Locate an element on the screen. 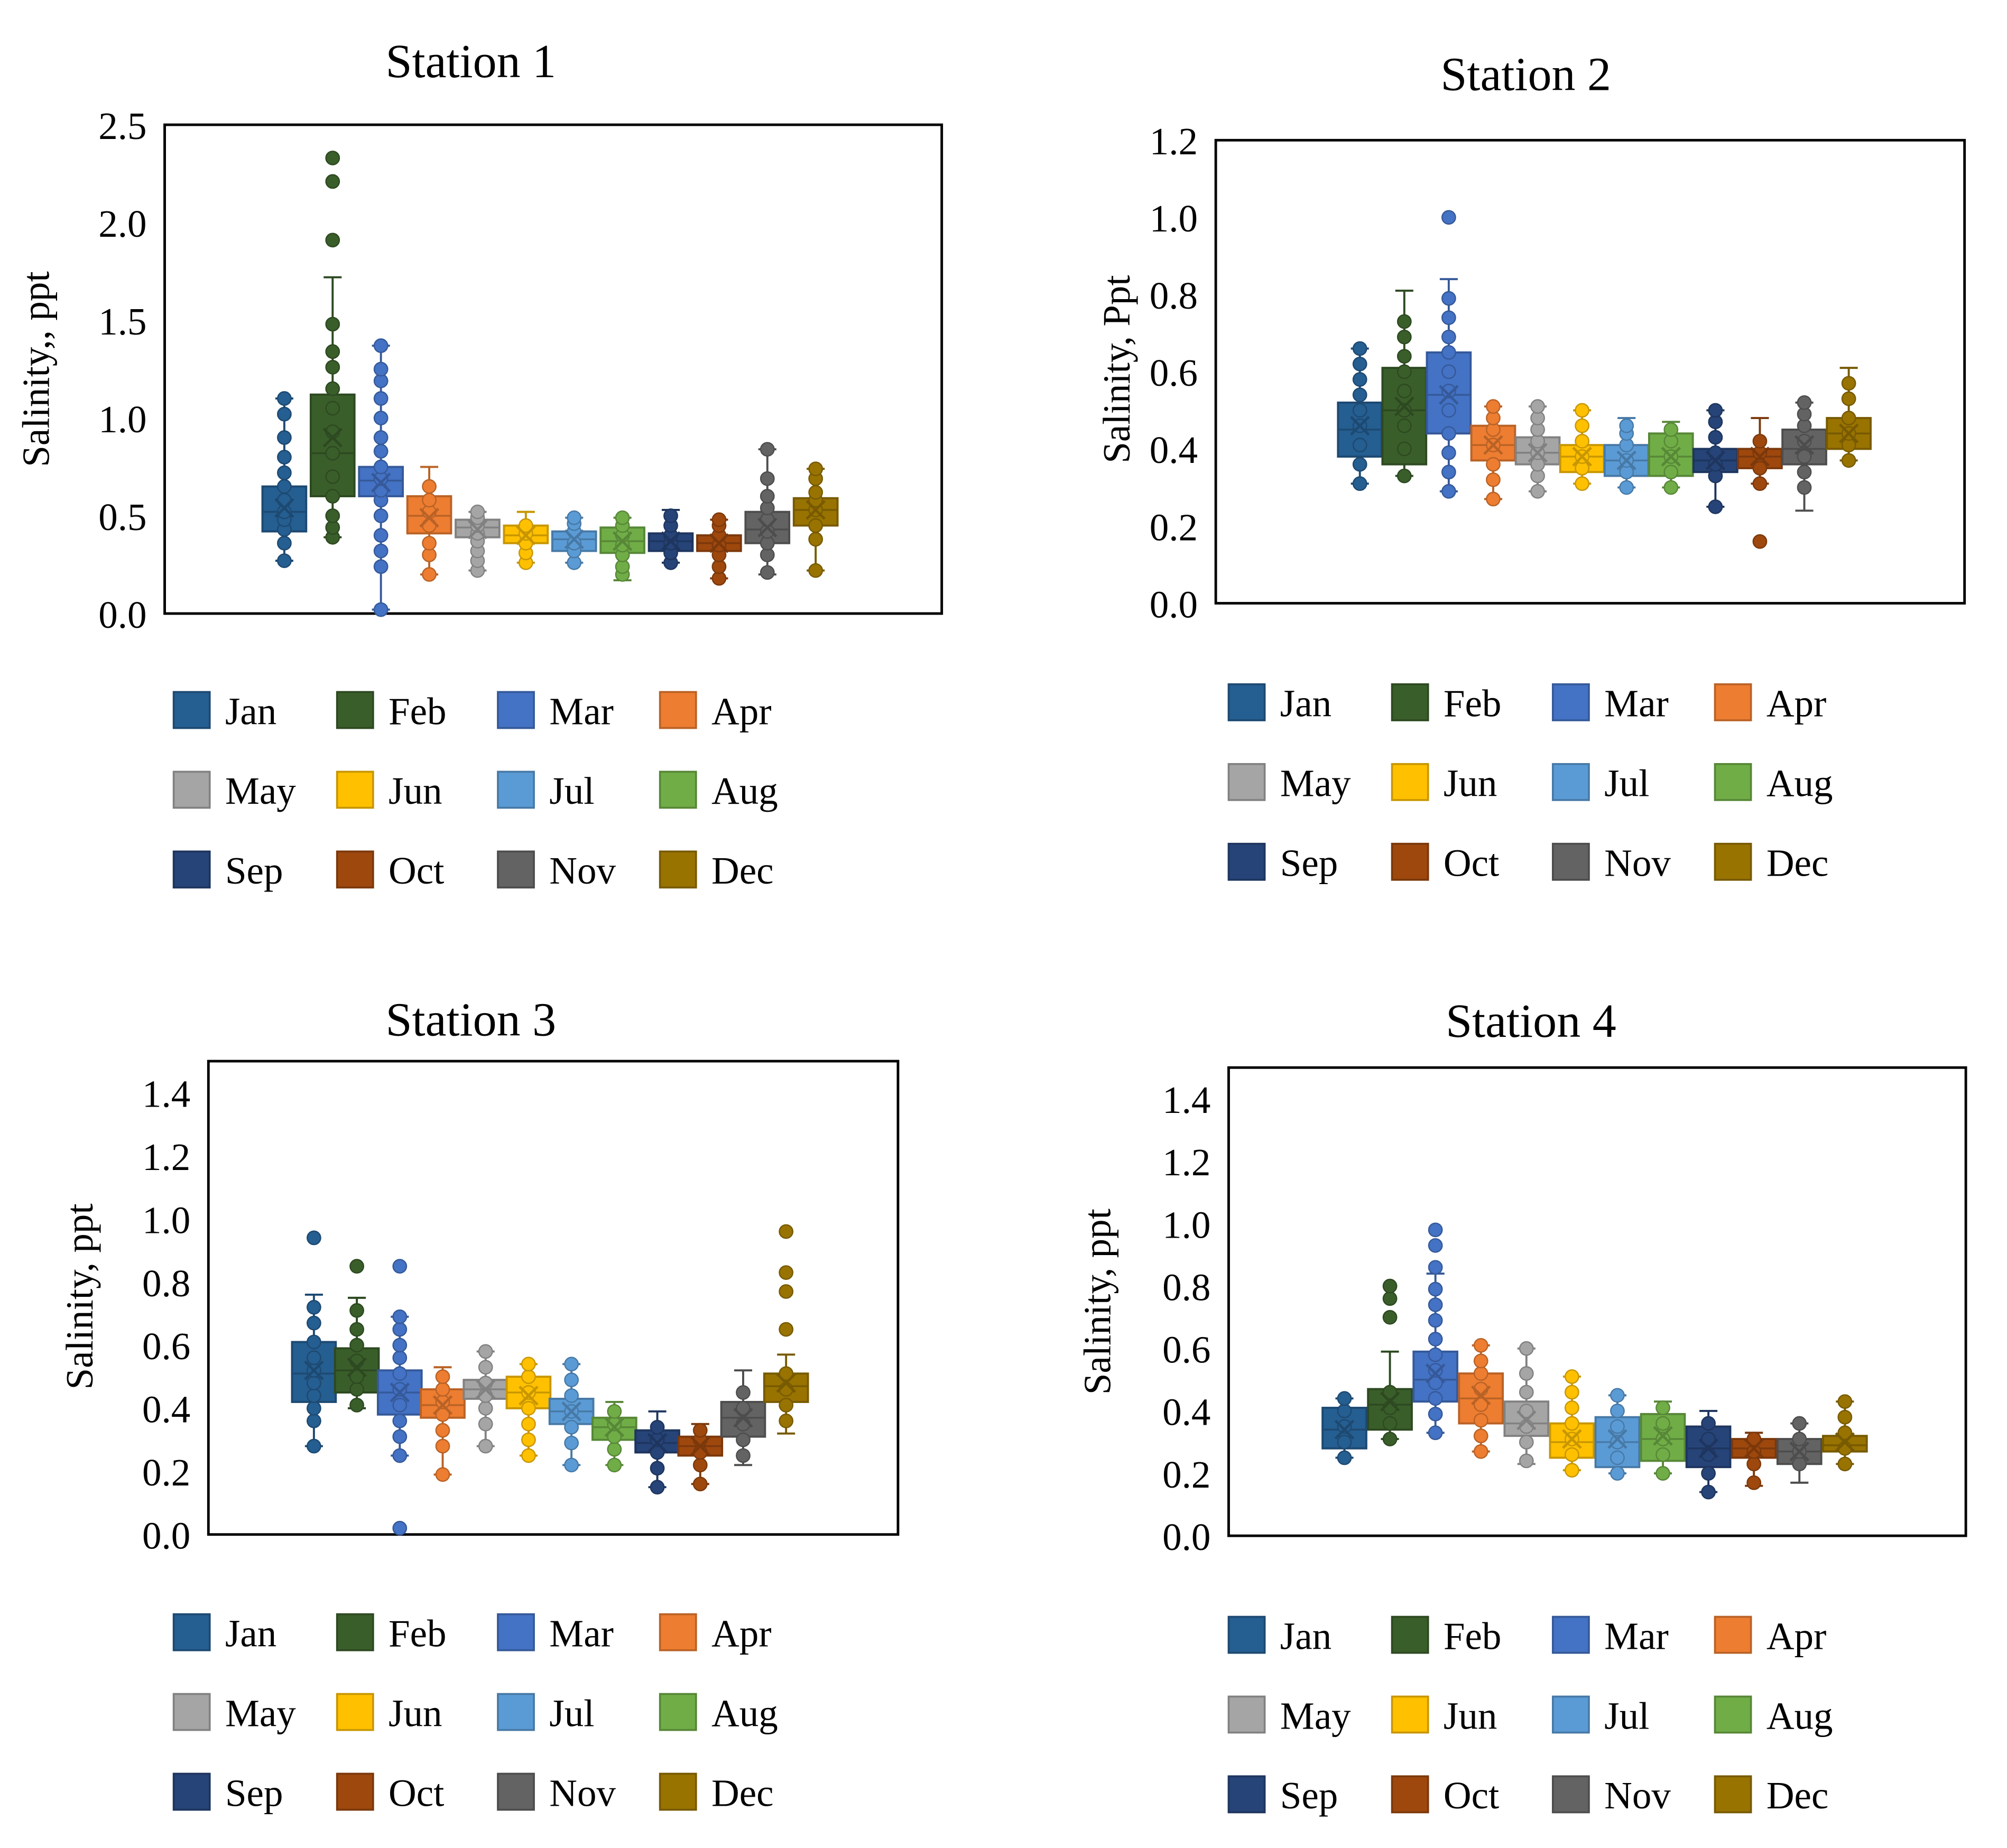 This screenshot has width=2007, height=1848. legend-item-oct: Oct is located at coordinates (390, 1793).